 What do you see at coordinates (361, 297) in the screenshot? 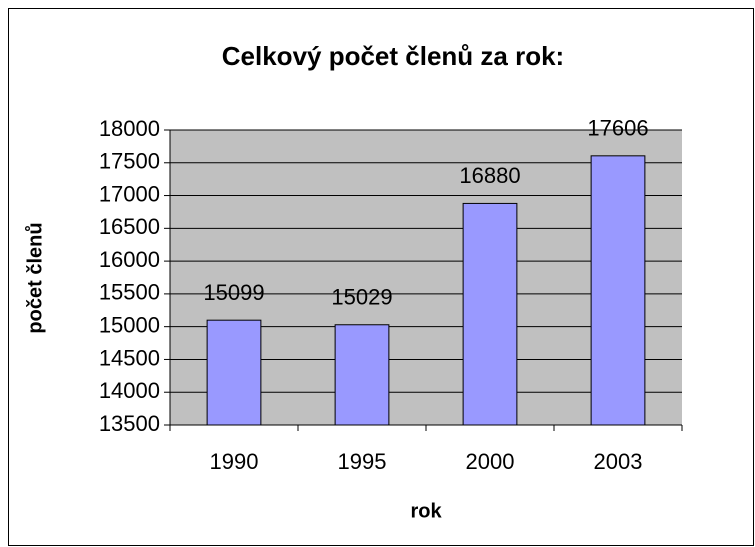
I see `data-label: 15029` at bounding box center [361, 297].